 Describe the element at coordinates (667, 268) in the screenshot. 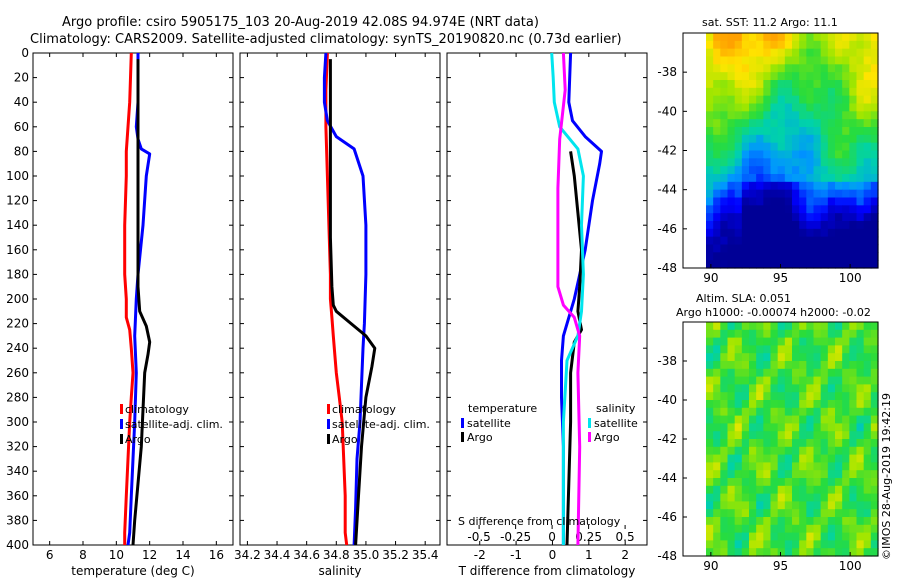

I see `map-y-tick-label: -48` at that location.